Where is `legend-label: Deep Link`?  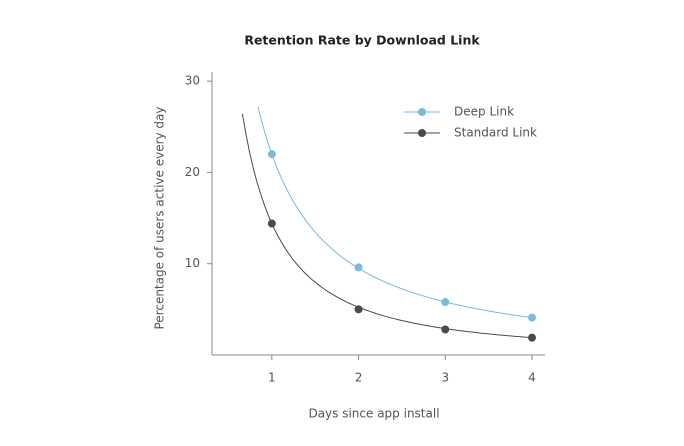
legend-label: Deep Link is located at coordinates (484, 112).